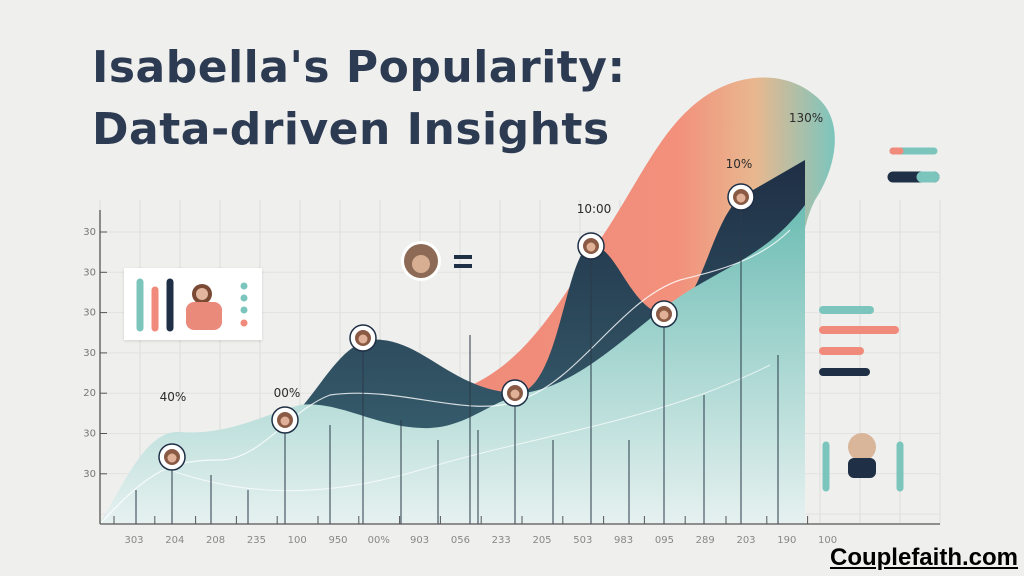 This screenshot has height=576, width=1024. Describe the element at coordinates (786, 540) in the screenshot. I see `x-tick-label: 190` at that location.